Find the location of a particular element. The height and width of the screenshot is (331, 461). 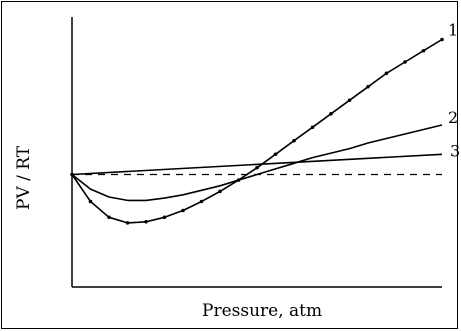

series-label-1: 1 is located at coordinates (453, 30).